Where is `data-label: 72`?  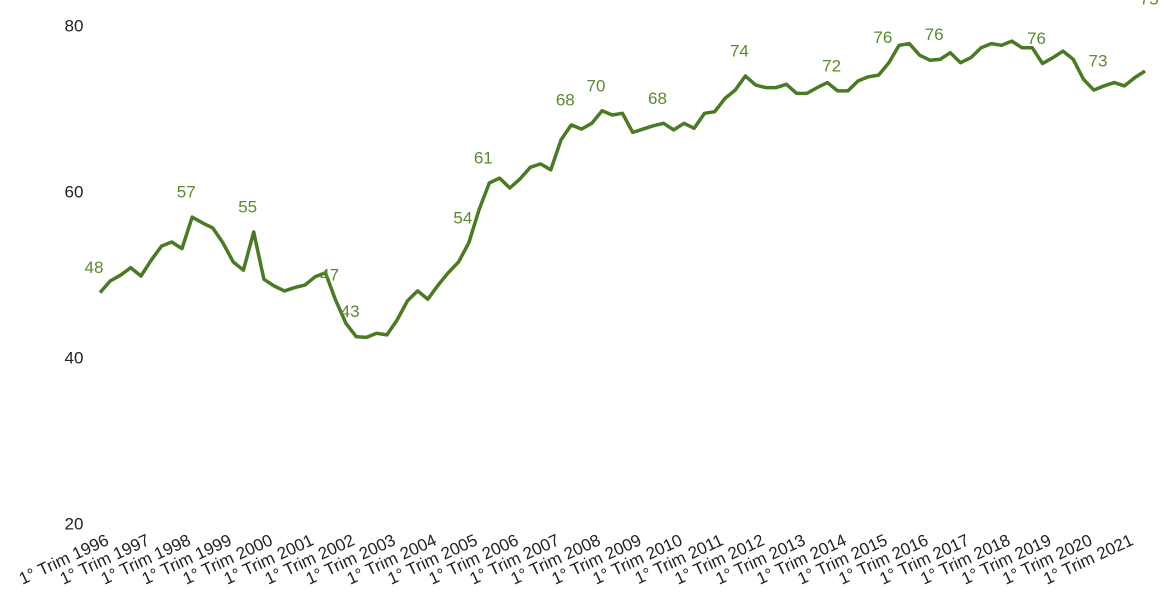 data-label: 72 is located at coordinates (831, 65).